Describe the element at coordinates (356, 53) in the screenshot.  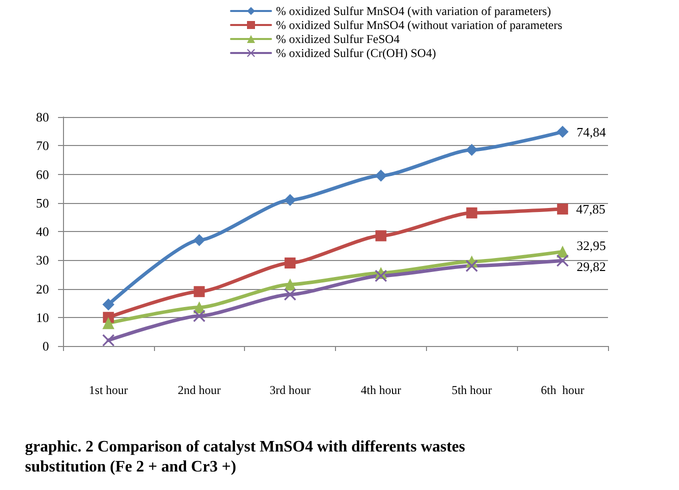
I see `legend-label: % oxidized Sulfur (Cr(OH) SO4)` at that location.